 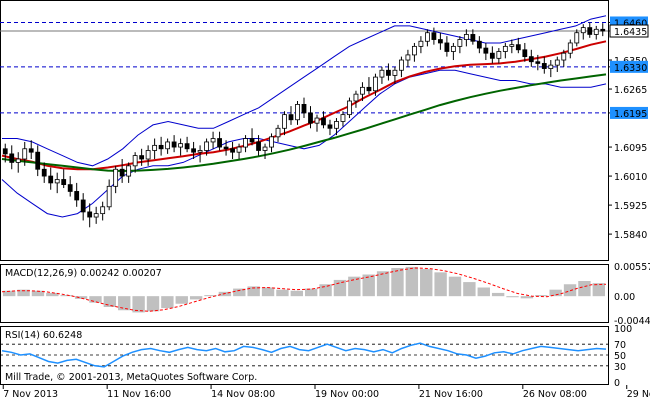 I want to click on macd-tick-label: 0.00, so click(x=624, y=297).